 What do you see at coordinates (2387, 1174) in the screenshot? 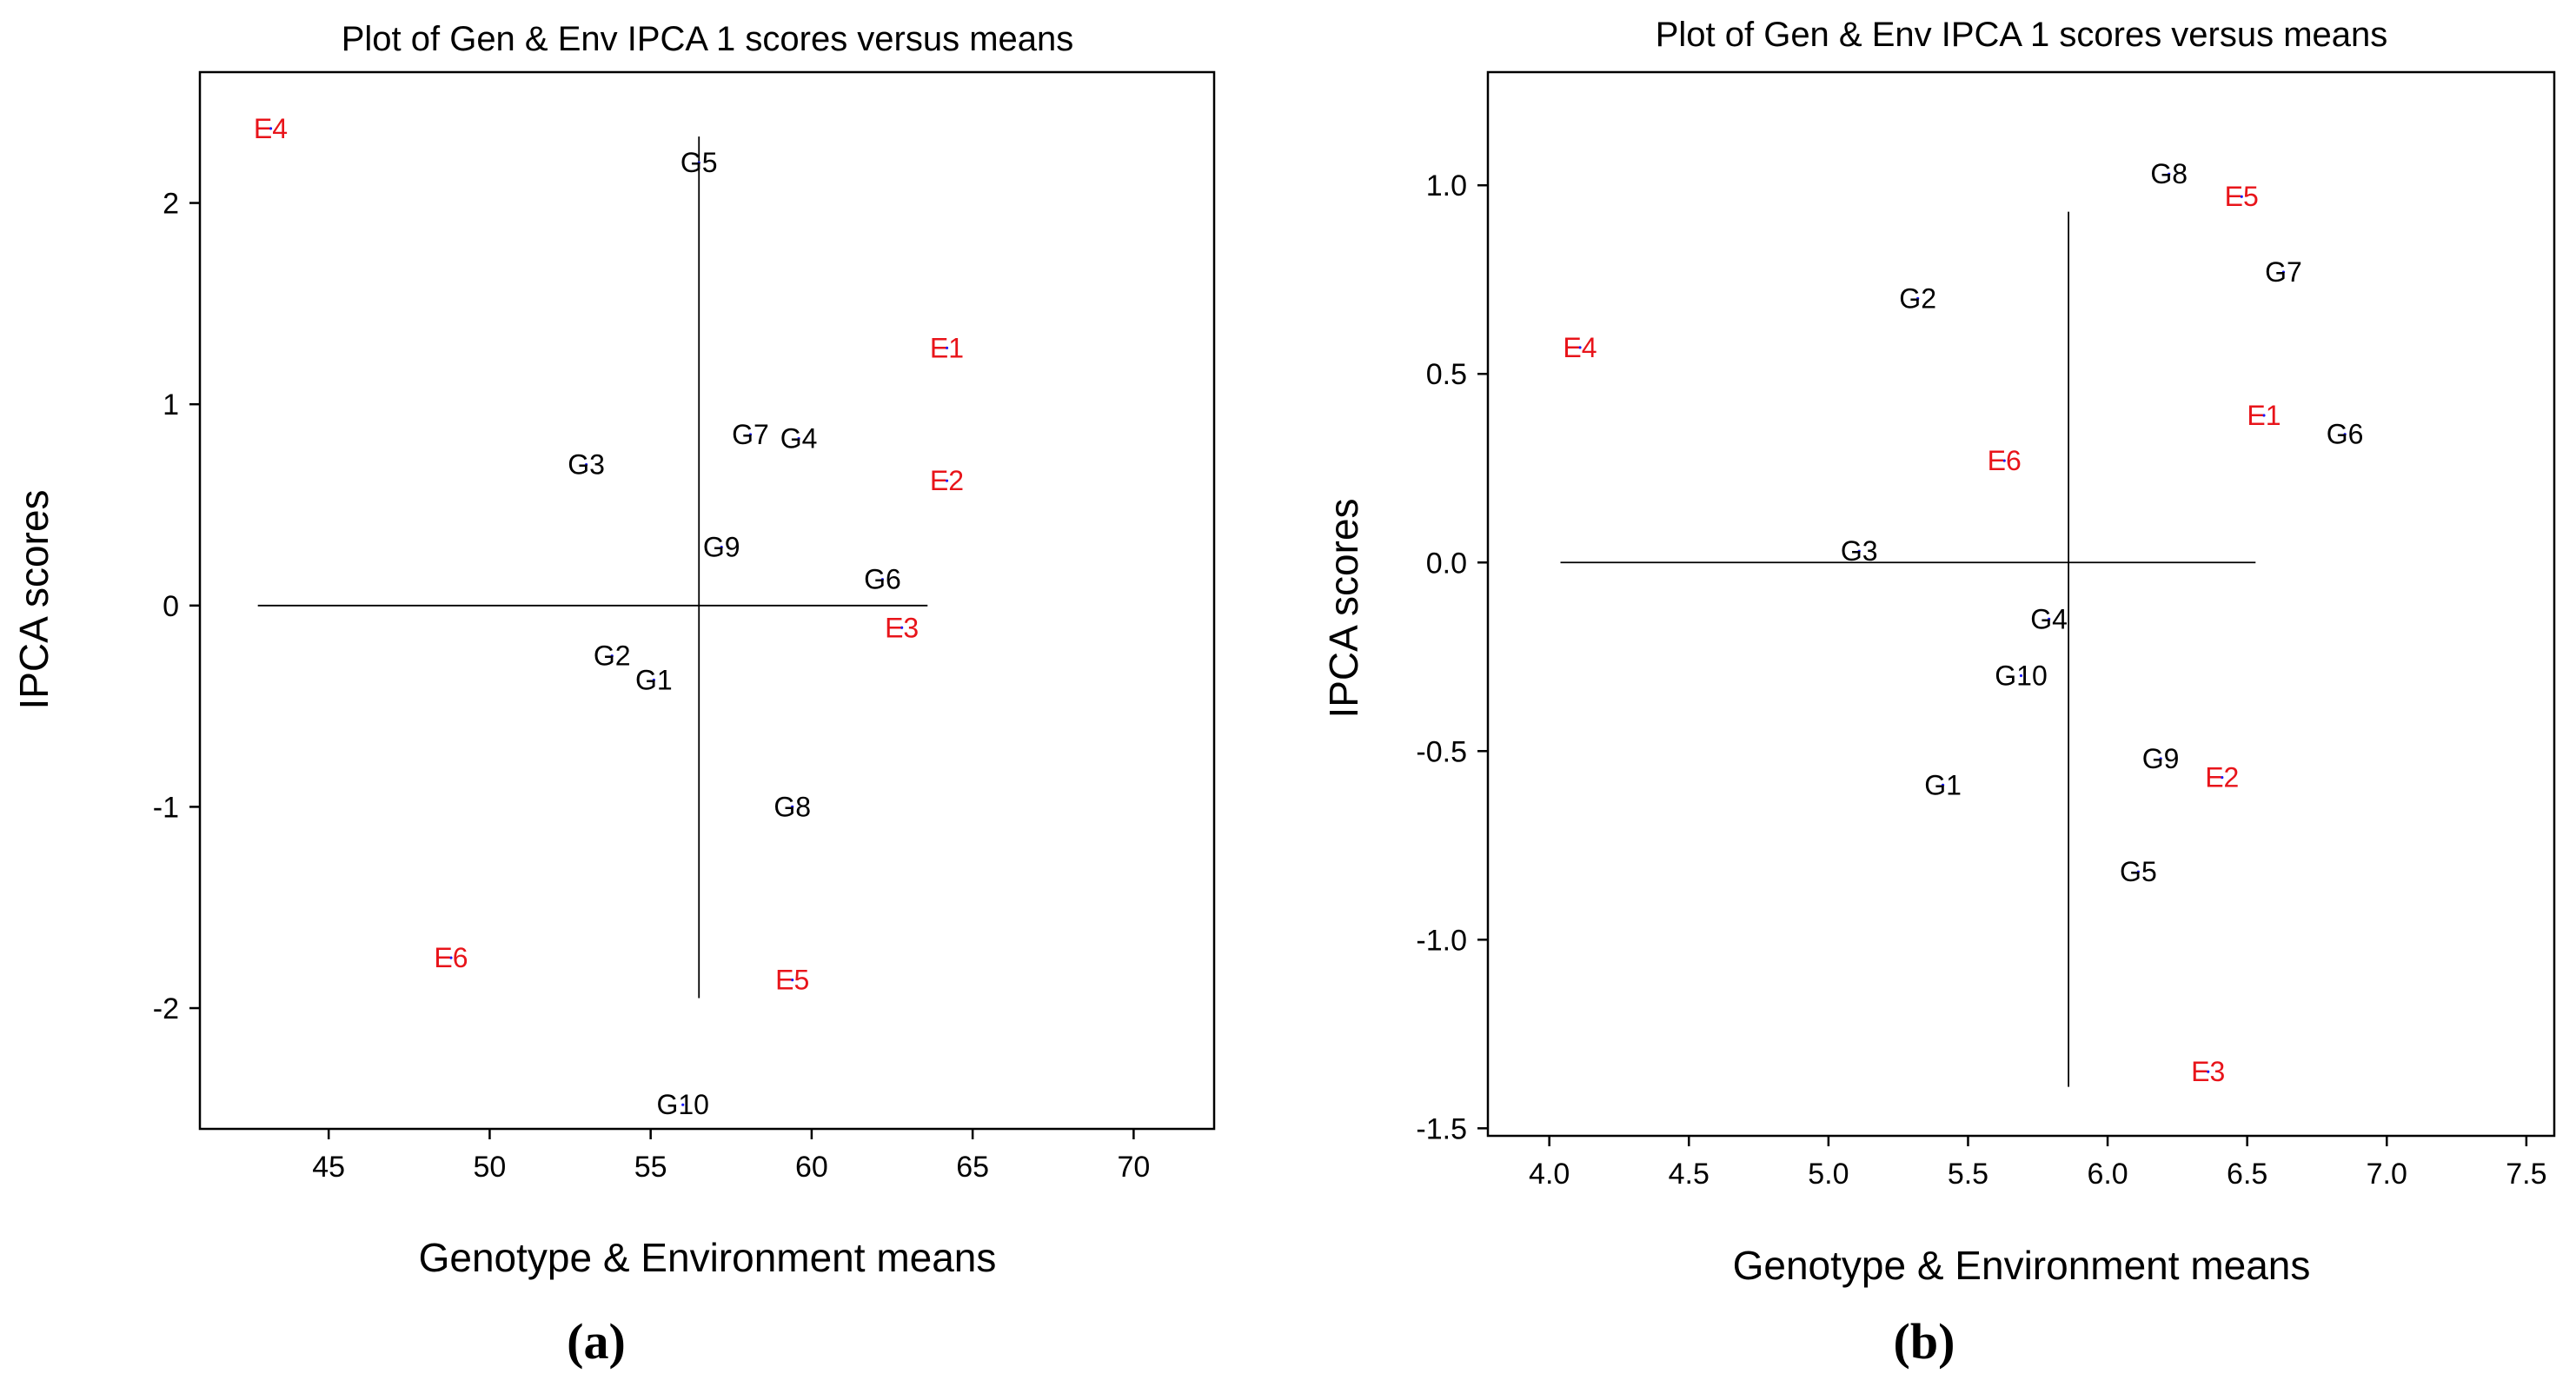
I see `x-tick-label: 7.0` at bounding box center [2387, 1174].